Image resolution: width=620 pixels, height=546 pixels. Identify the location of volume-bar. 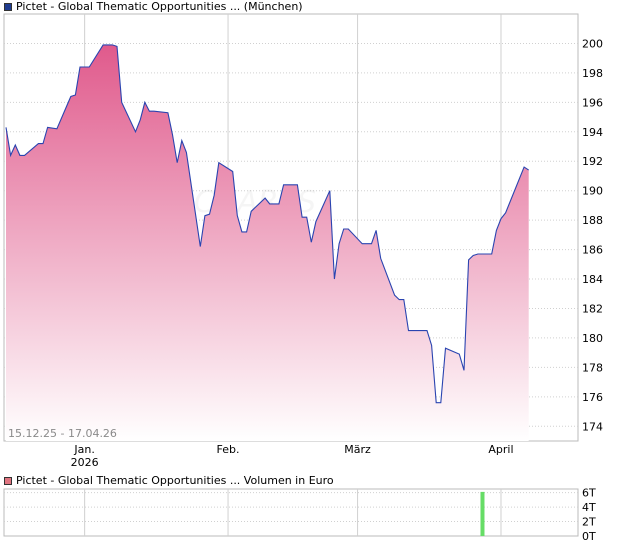
(482, 513).